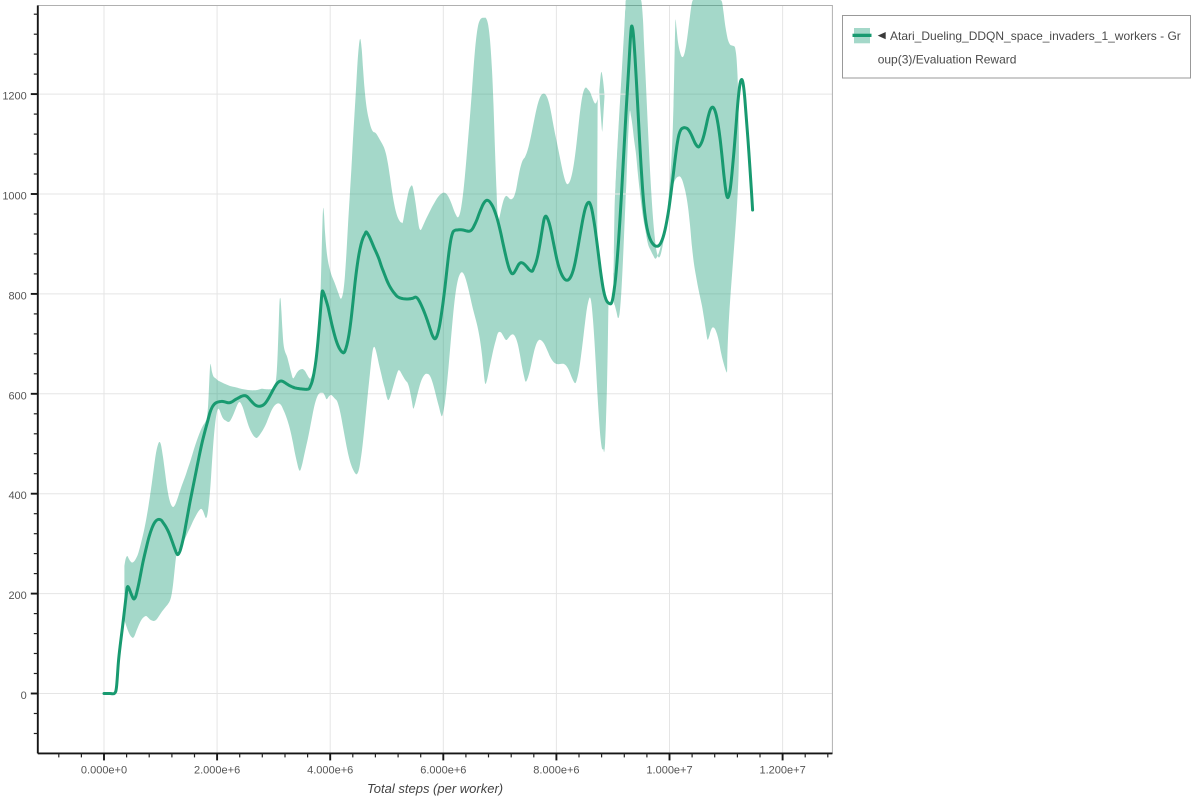 This screenshot has height=800, width=1200. What do you see at coordinates (443, 770) in the screenshot?
I see `svg-text: 6.000e+6` at bounding box center [443, 770].